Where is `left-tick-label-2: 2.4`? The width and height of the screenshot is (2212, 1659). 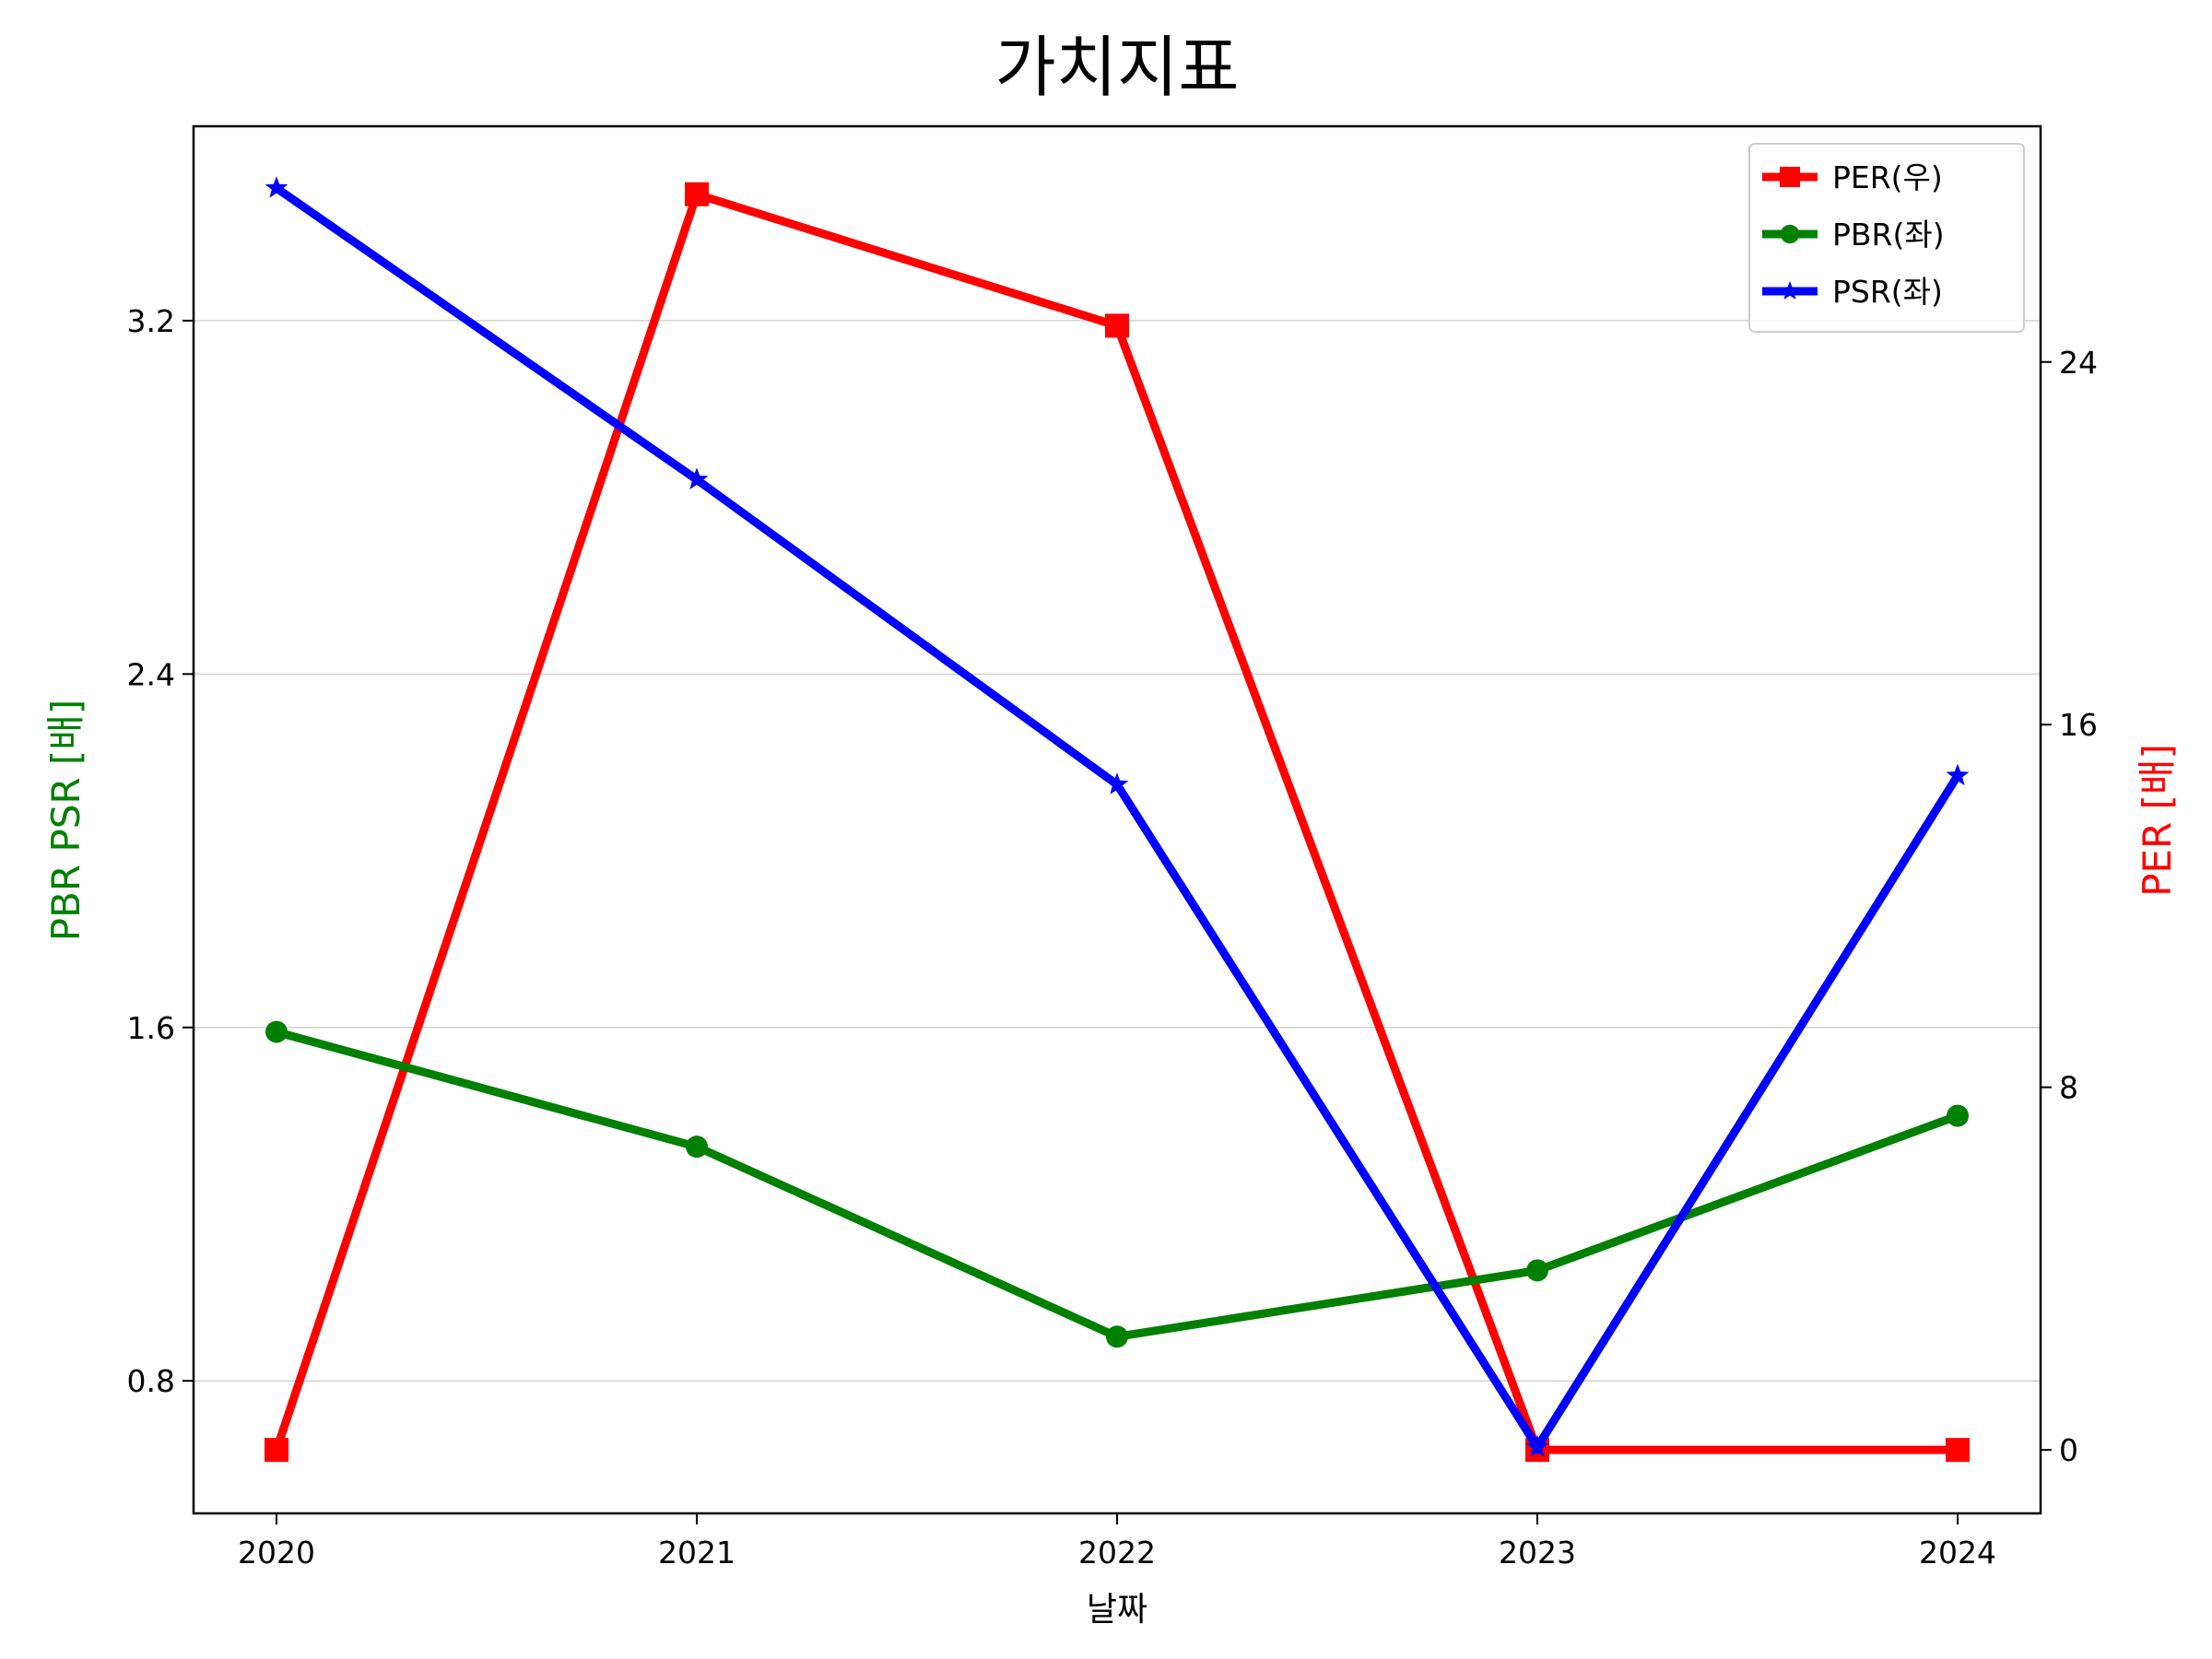
left-tick-label-2: 2.4 is located at coordinates (151, 674).